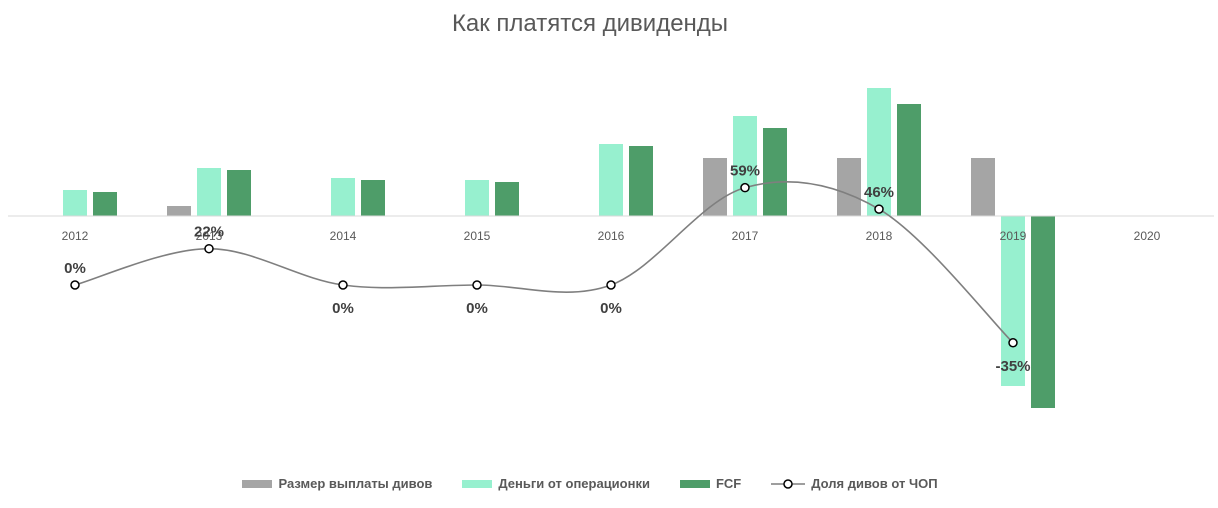 The width and height of the screenshot is (1218, 508). What do you see at coordinates (611, 236) in the screenshot?
I see `x-tick-2016: 2016` at bounding box center [611, 236].